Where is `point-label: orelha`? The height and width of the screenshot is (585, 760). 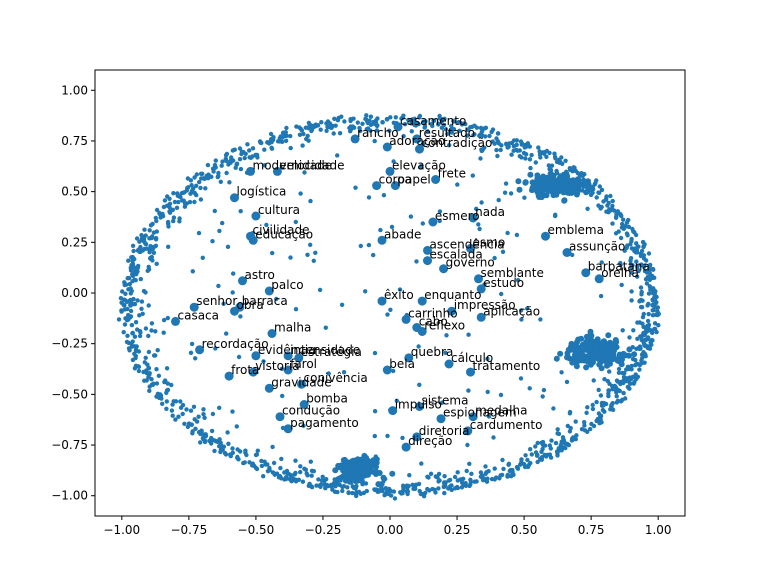
point-label: orelha is located at coordinates (620, 273).